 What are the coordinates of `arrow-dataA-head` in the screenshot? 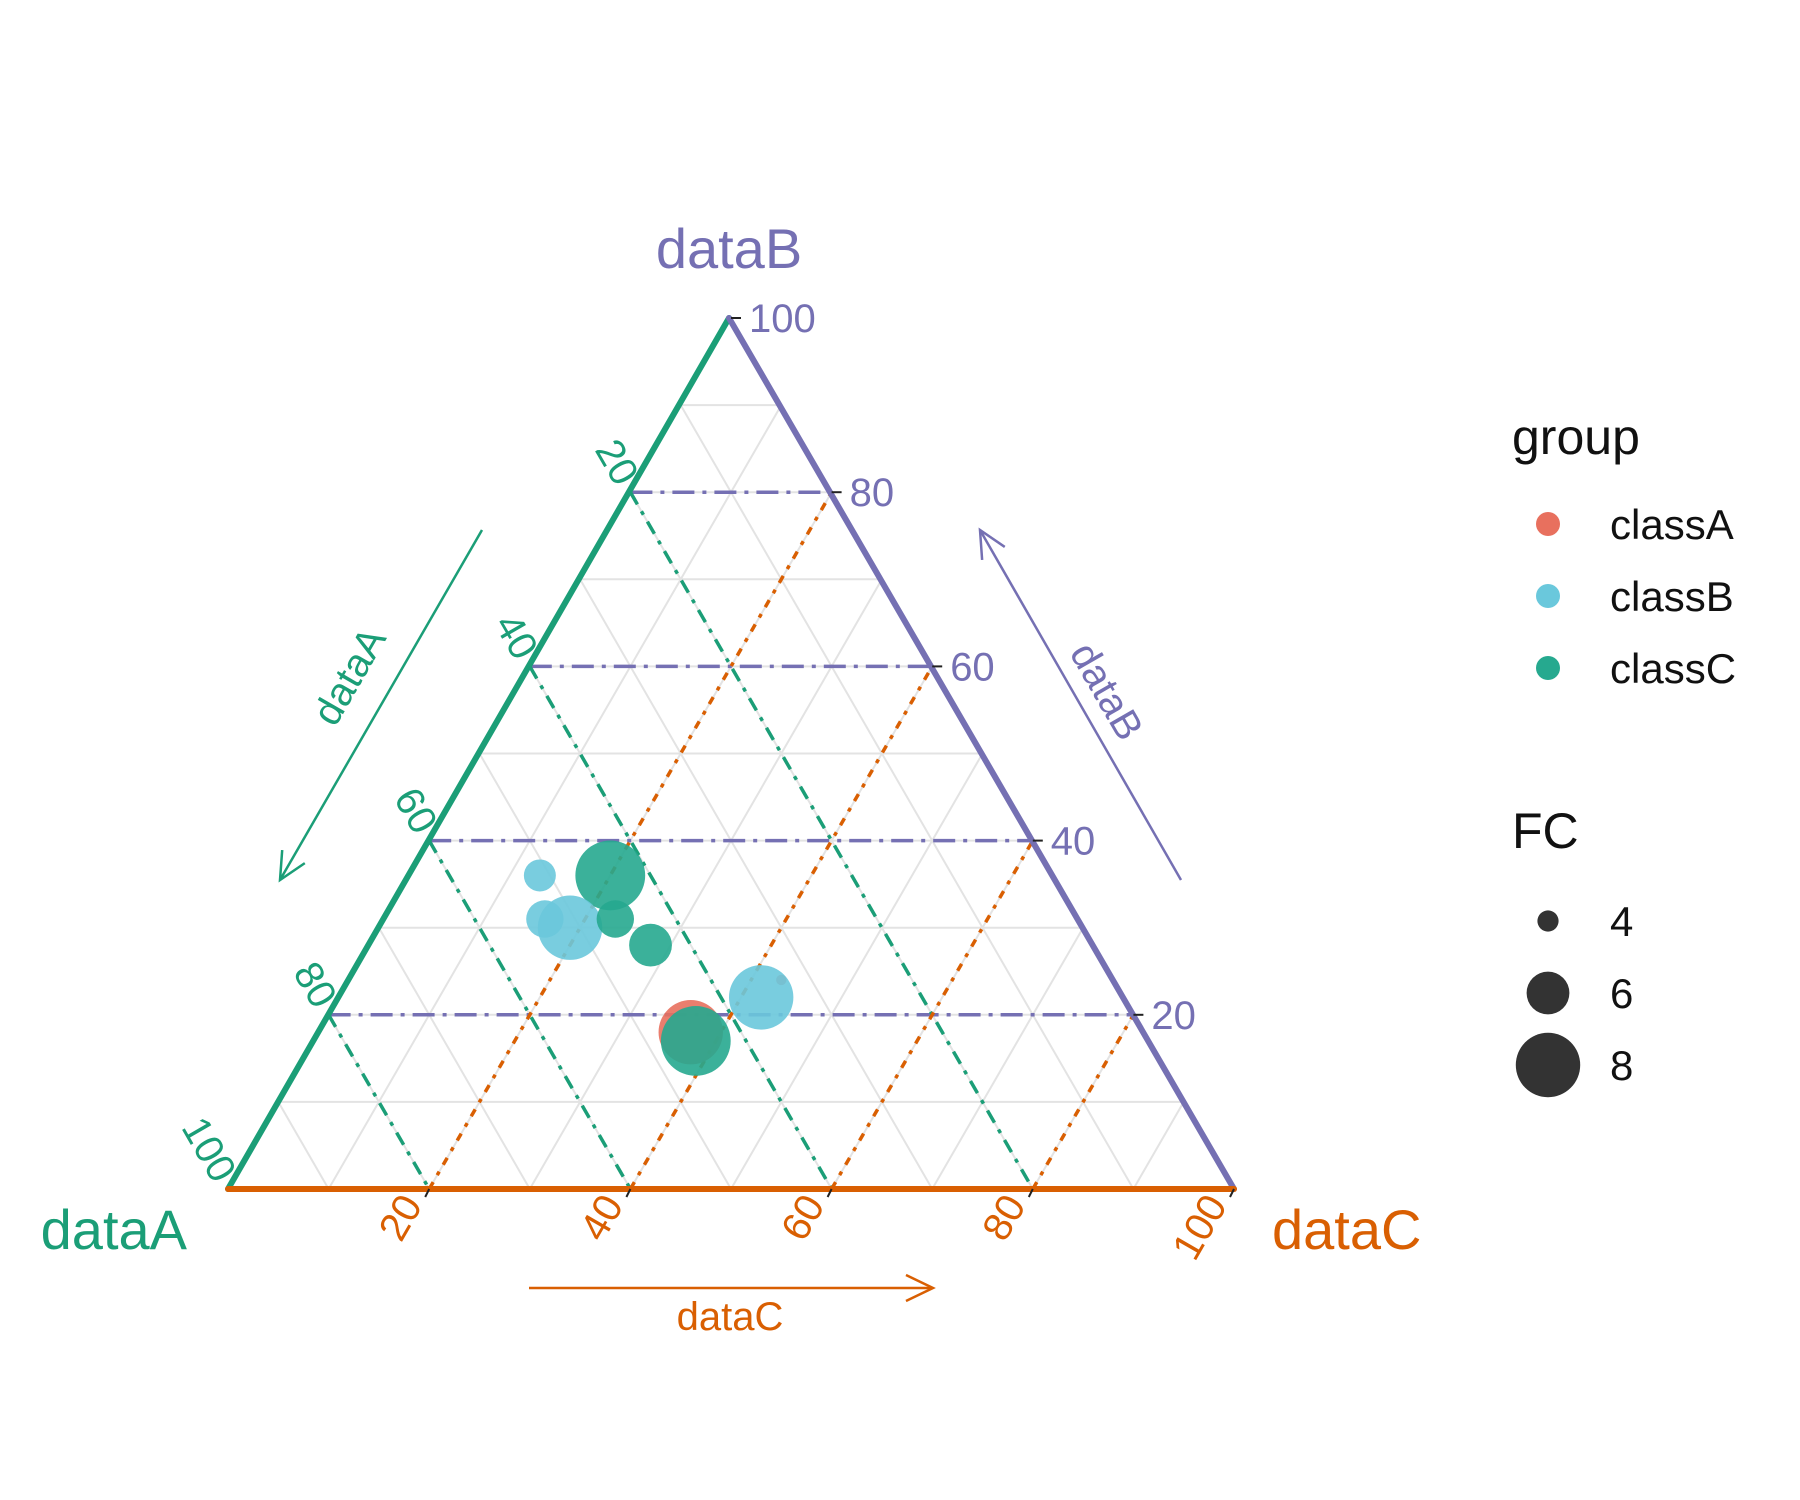 It's located at (292, 866).